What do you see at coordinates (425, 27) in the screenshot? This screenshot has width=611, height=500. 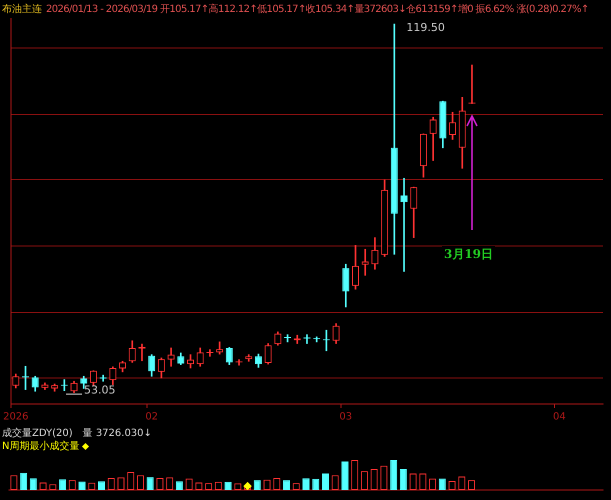 I see `annotation: 119.50` at bounding box center [425, 27].